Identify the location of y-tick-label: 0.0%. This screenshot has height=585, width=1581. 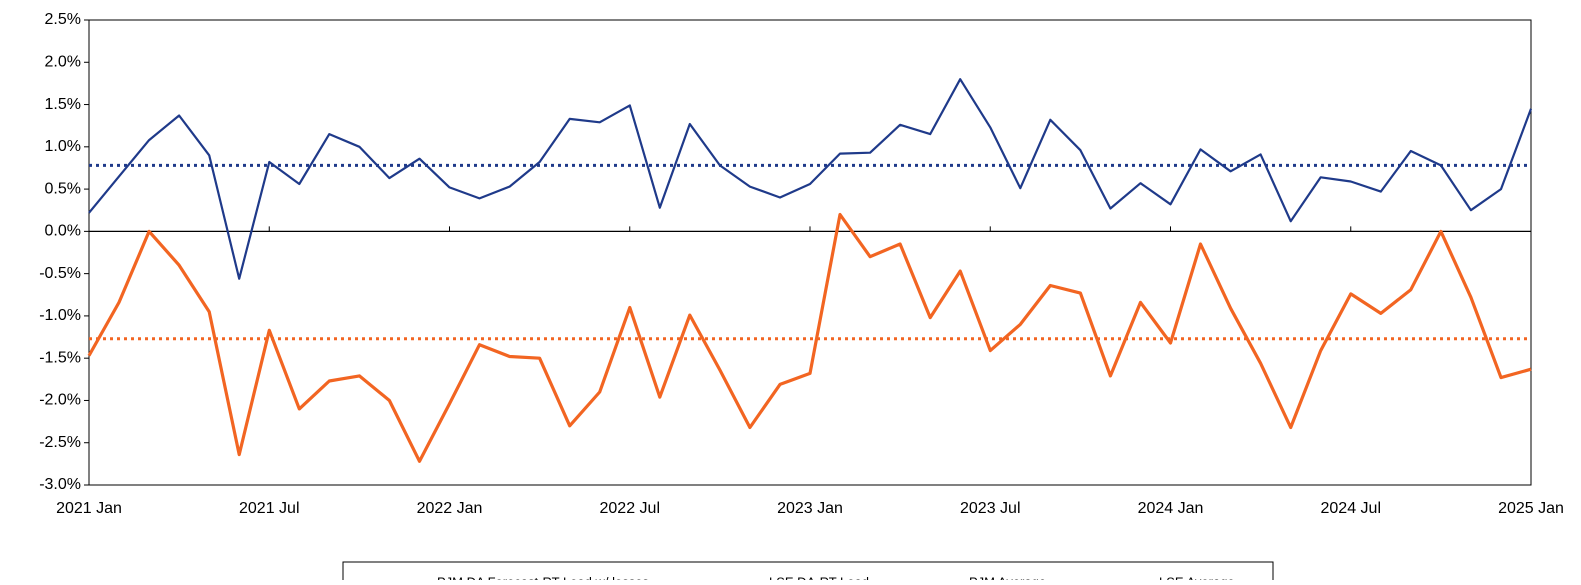
(63, 231).